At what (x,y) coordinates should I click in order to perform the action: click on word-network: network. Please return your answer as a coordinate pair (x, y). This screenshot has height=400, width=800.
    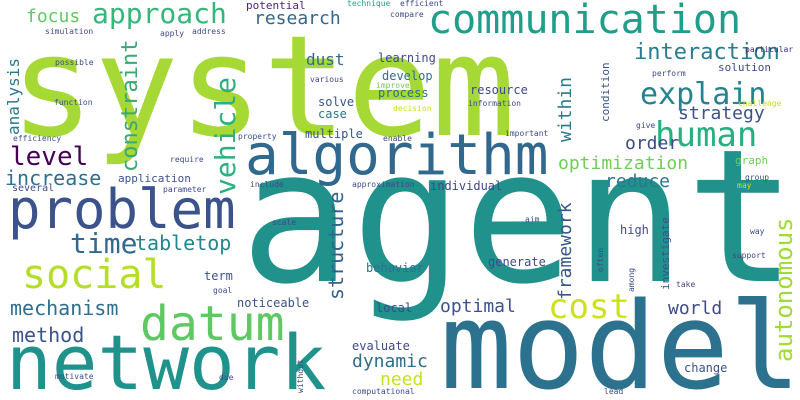
    Looking at the image, I should click on (166, 359).